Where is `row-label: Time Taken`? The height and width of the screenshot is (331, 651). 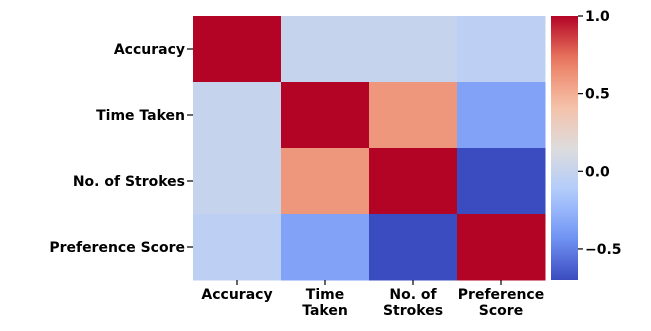
row-label: Time Taken is located at coordinates (140, 116).